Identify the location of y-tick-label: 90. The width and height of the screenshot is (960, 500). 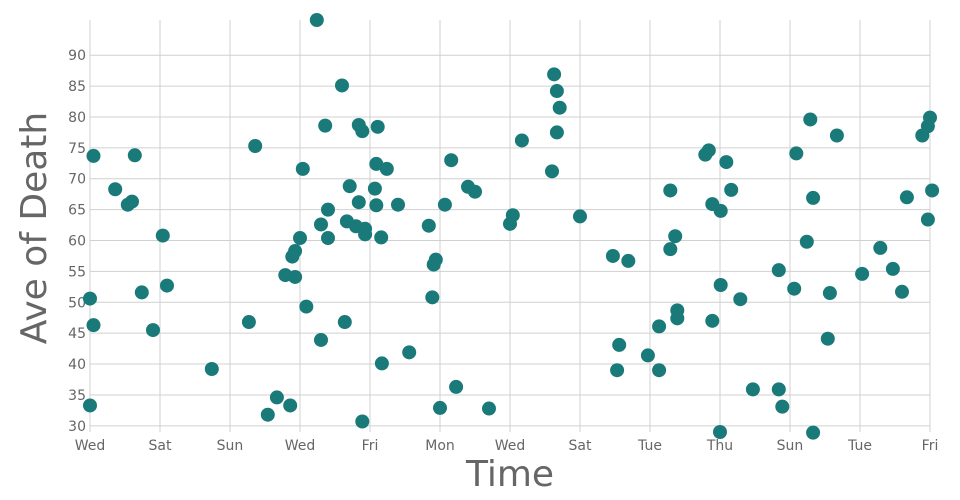
(77, 56).